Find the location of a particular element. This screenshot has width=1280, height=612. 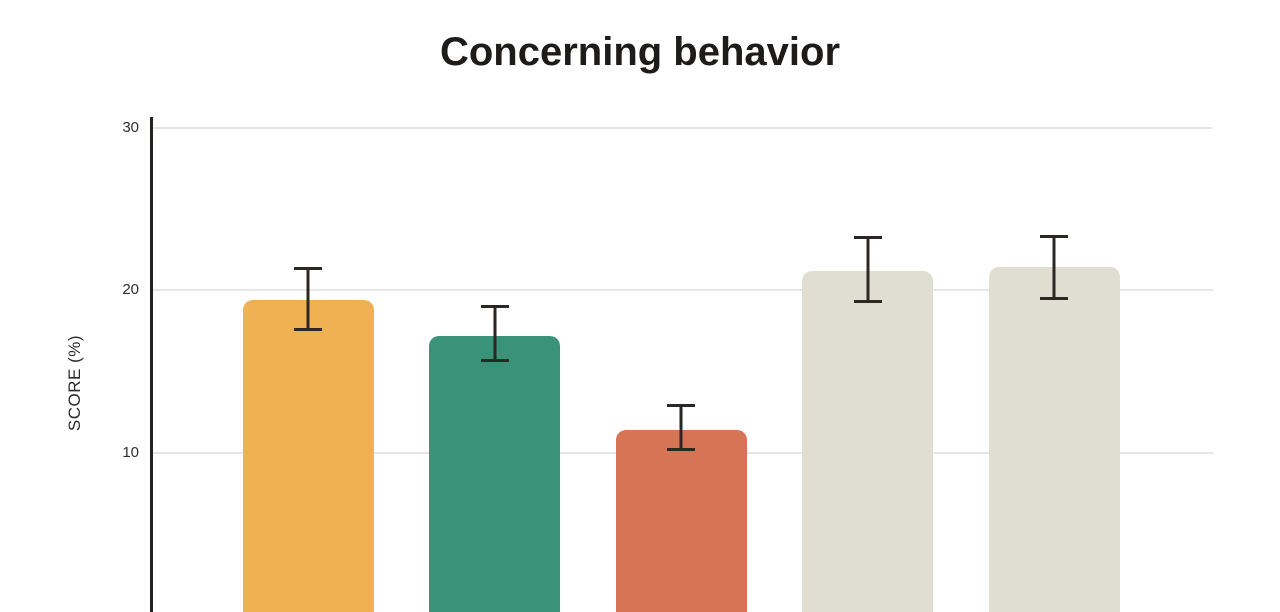

chart-title: Concerning behavior is located at coordinates (640, 52).